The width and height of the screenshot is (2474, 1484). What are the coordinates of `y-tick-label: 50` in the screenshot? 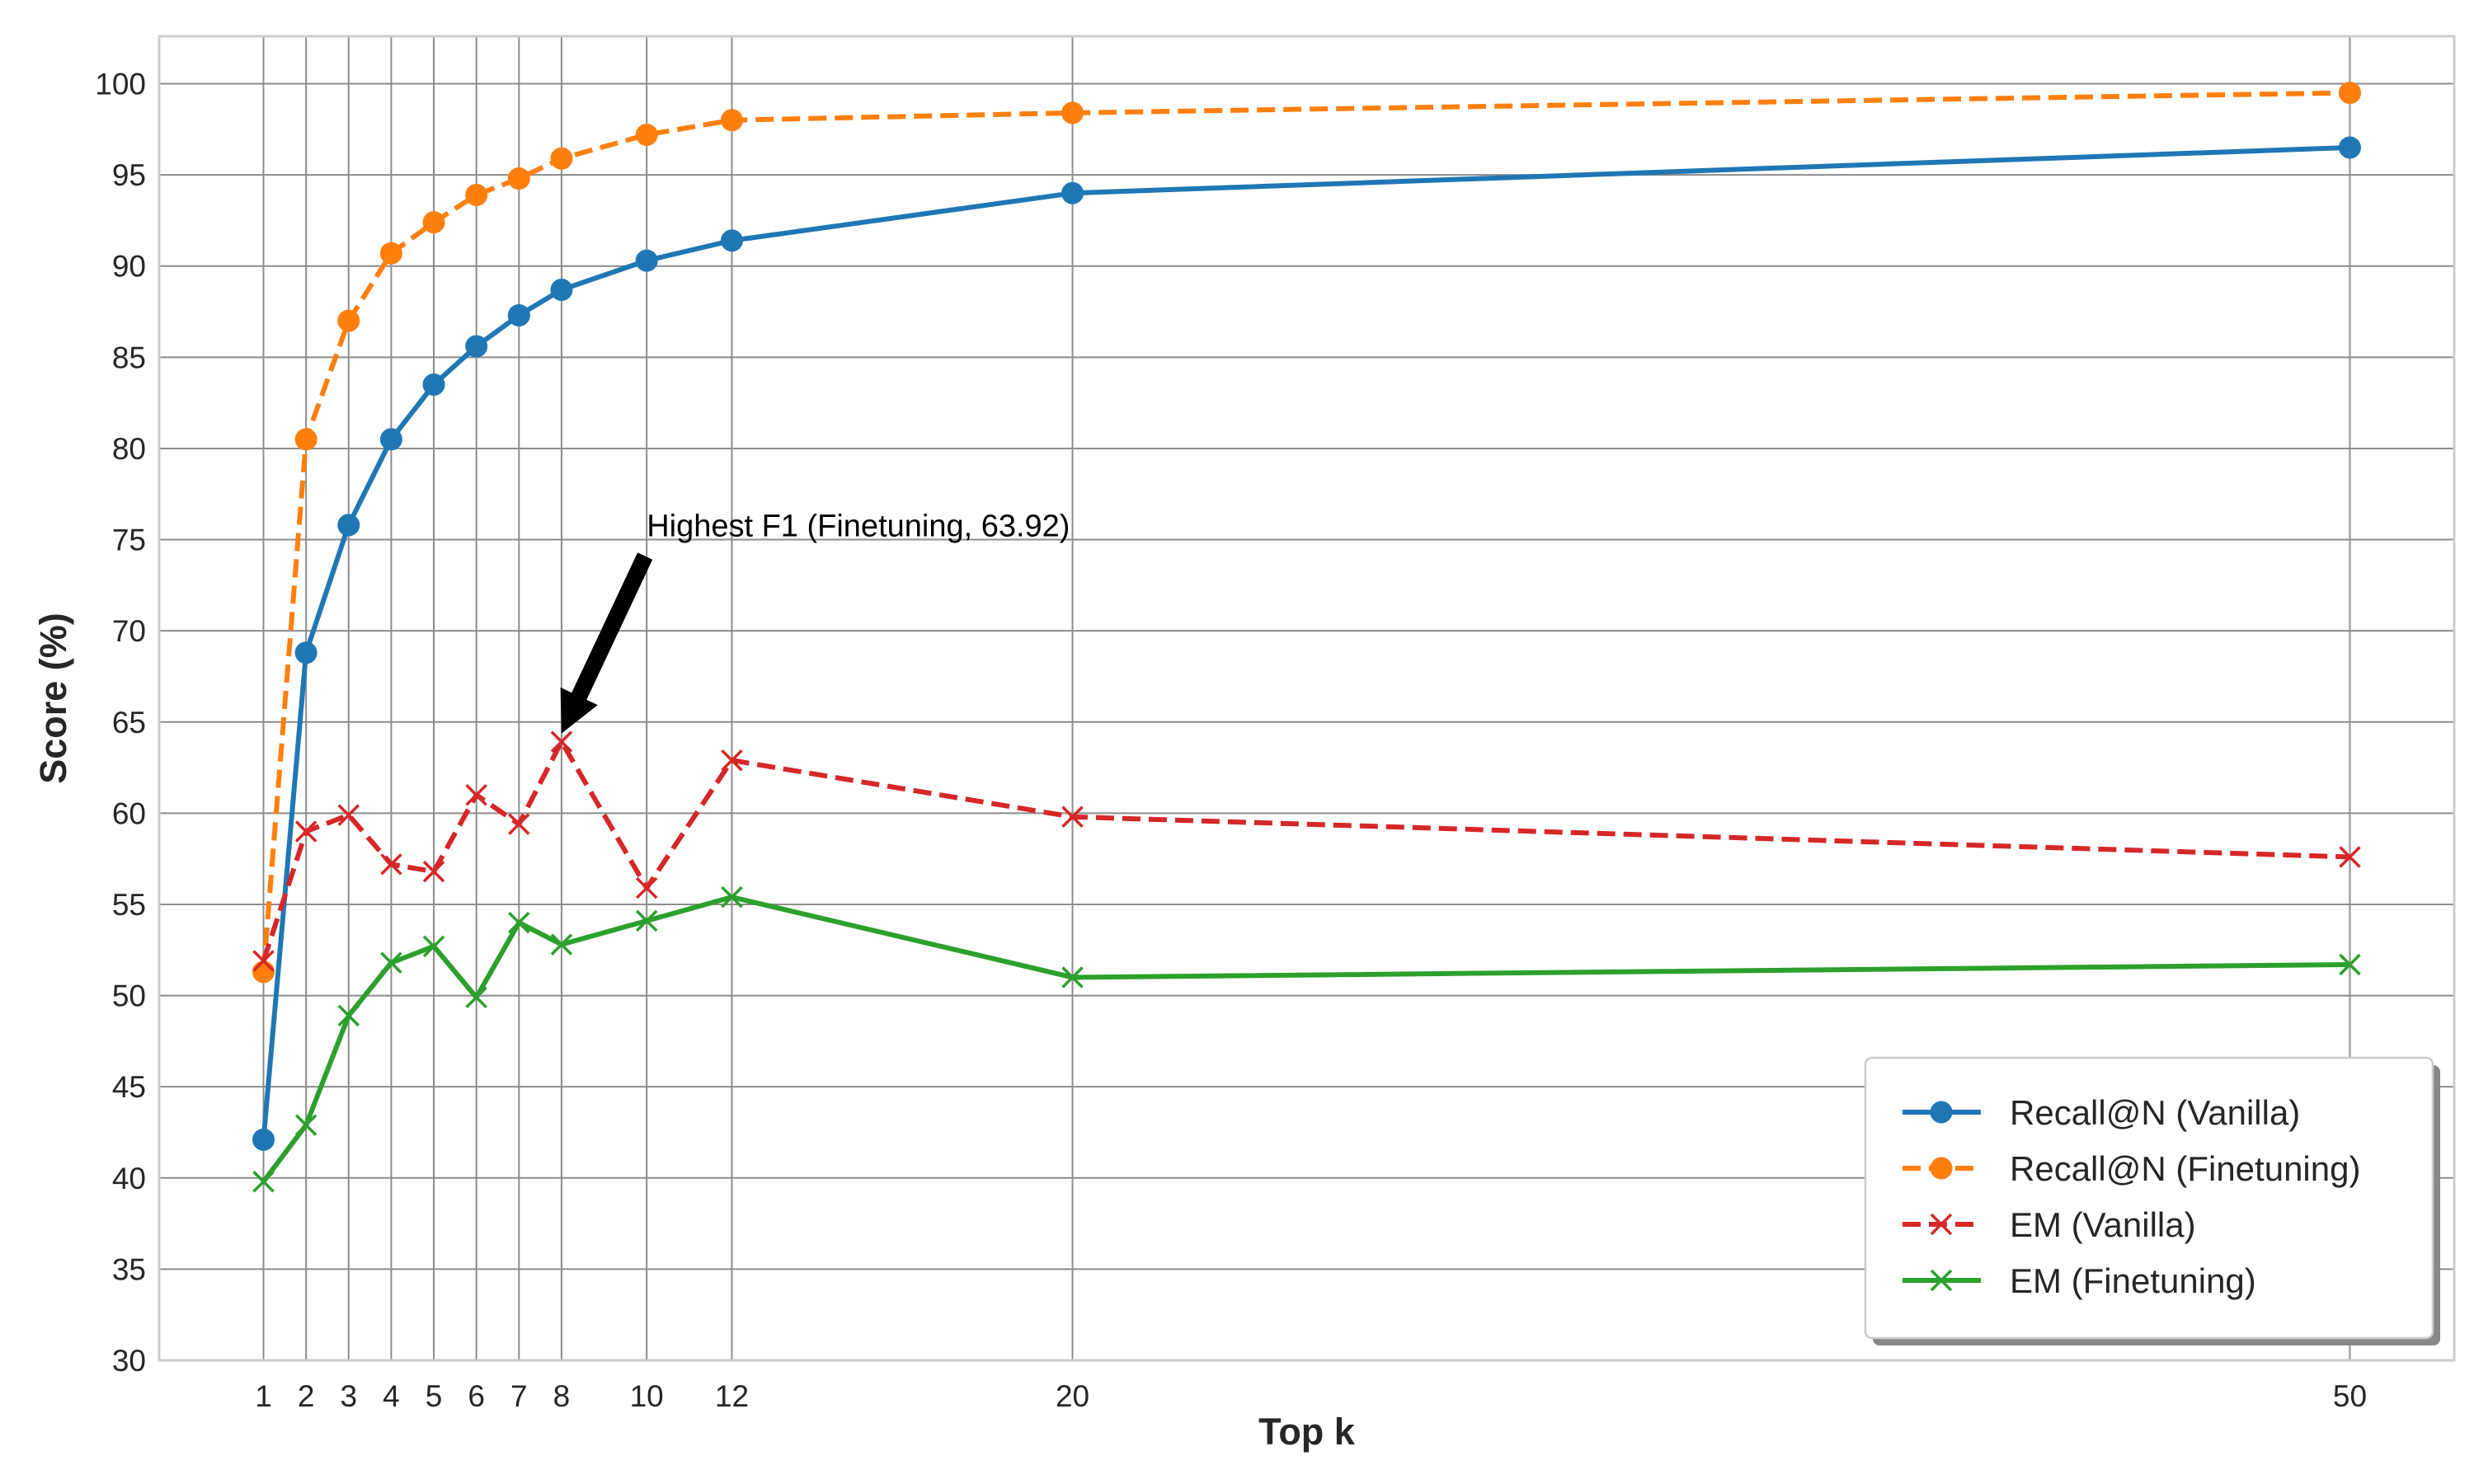 It's located at (129, 996).